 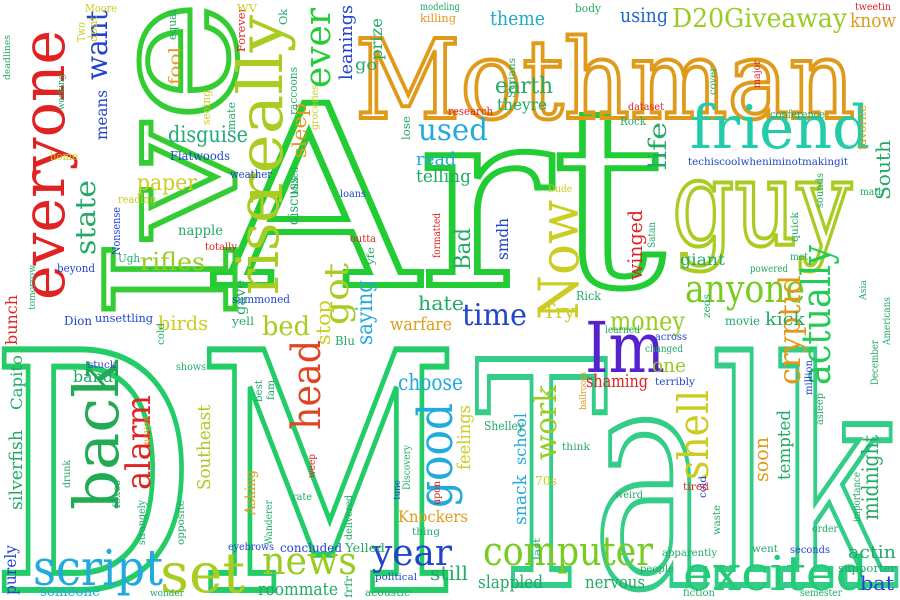 I want to click on word-alarm: alarm, so click(x=139, y=442).